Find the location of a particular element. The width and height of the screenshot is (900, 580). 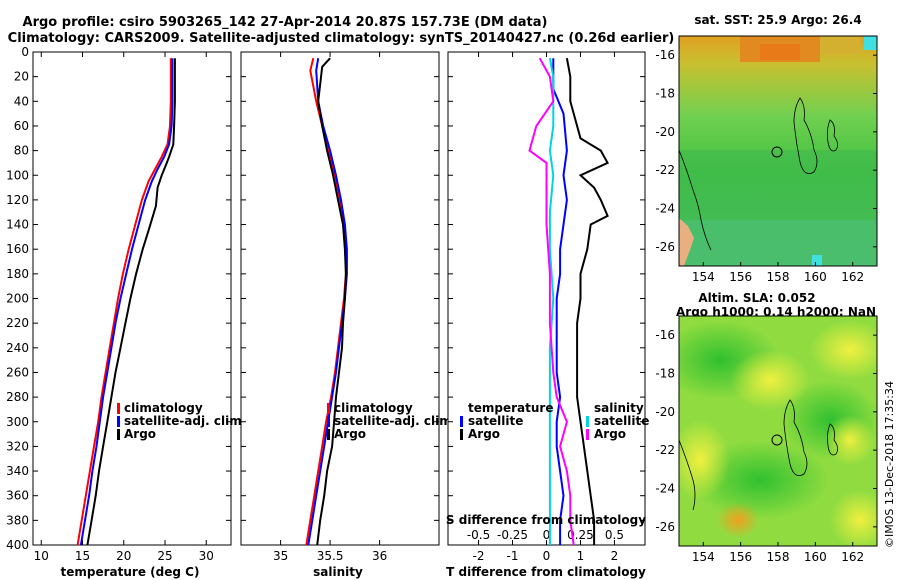

depth-tick-label: 400 is located at coordinates (17, 545).